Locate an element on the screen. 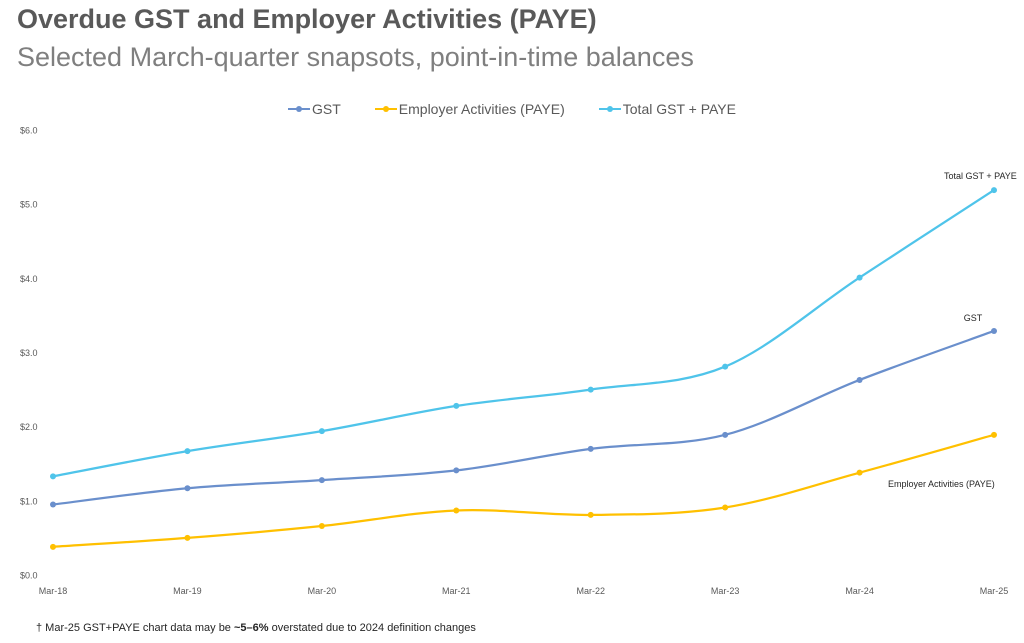  x-tick-label: Mar-18 is located at coordinates (53, 591).